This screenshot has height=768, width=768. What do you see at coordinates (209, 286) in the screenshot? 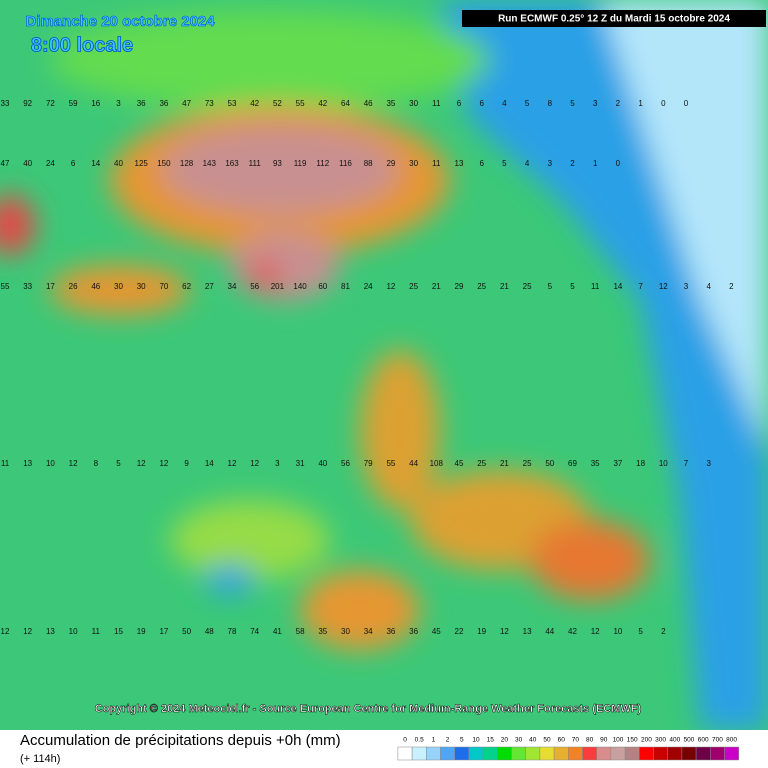
I see `grid-value: 27` at bounding box center [209, 286].